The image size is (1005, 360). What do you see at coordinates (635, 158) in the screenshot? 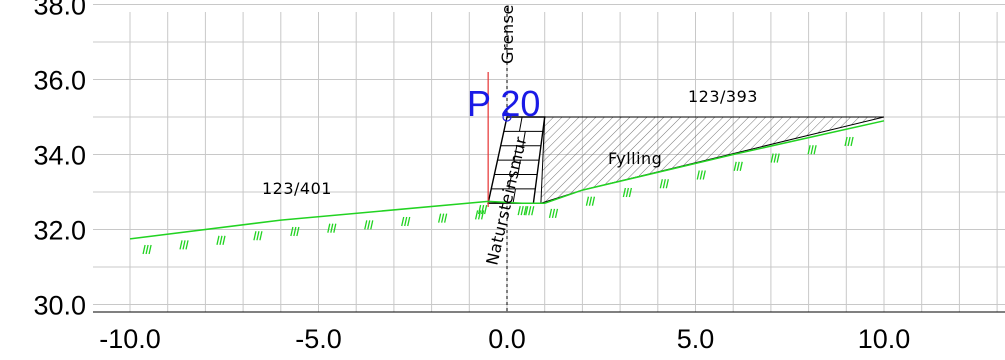
I see `fill-label: Fylling` at bounding box center [635, 158].